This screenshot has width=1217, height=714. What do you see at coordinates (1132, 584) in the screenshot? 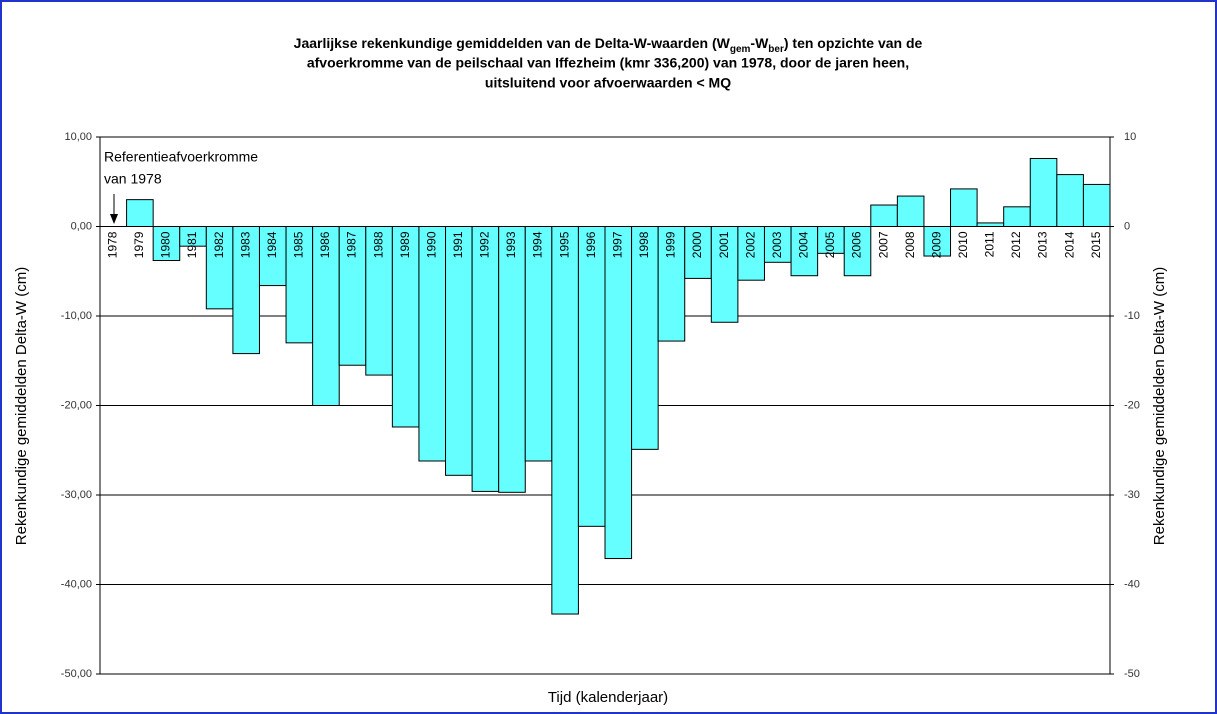
I see `y2-tick-label: -40` at bounding box center [1132, 584].